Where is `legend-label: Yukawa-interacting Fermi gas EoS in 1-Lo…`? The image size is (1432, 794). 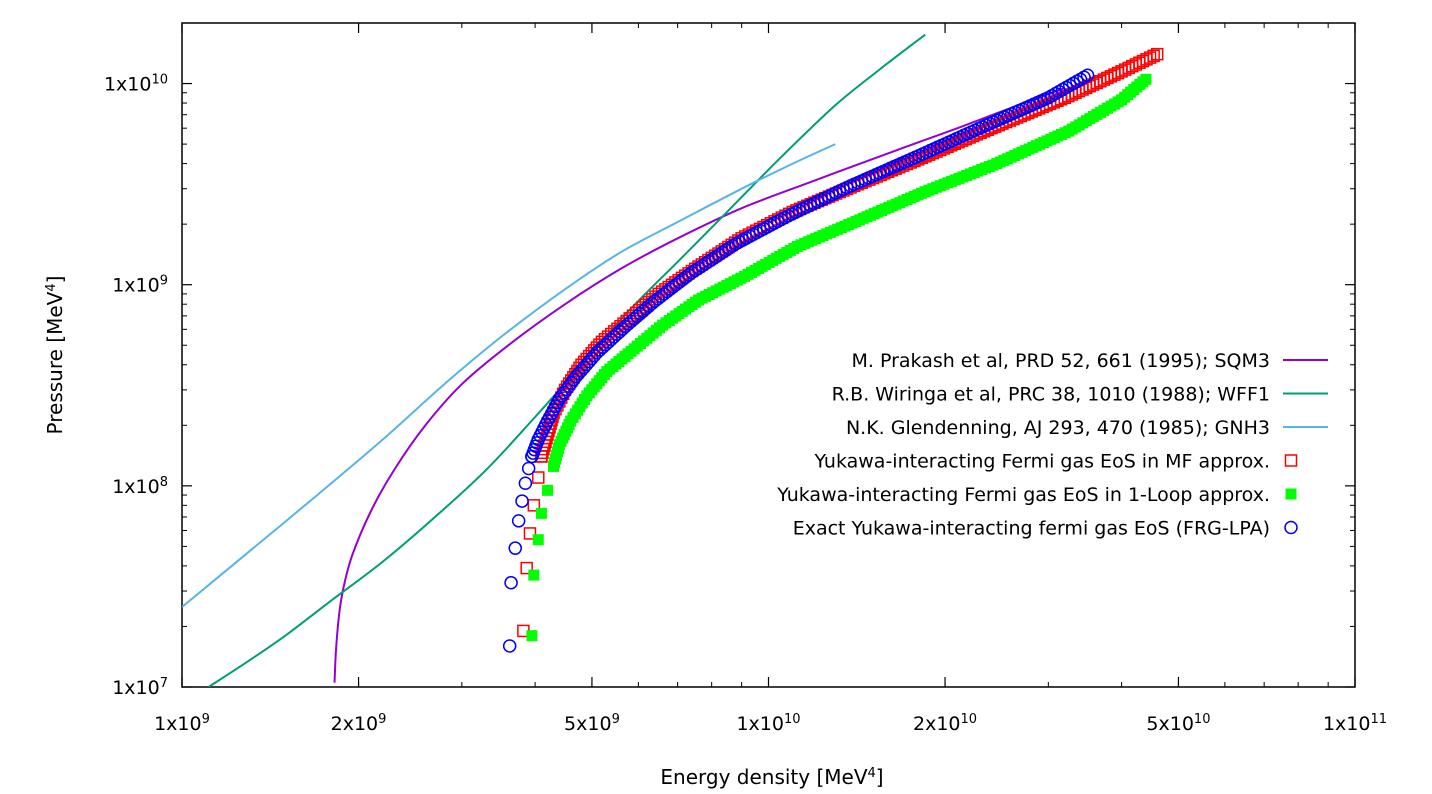
legend-label: Yukawa-interacting Fermi gas EoS in 1-Lo… is located at coordinates (1023, 495).